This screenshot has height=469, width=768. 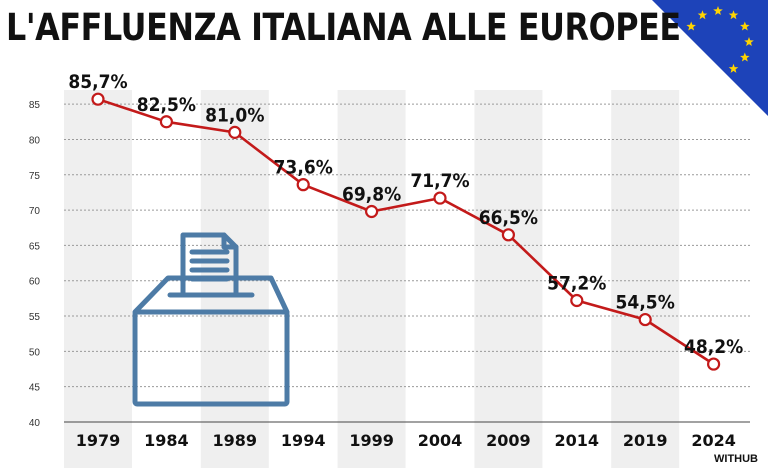 What do you see at coordinates (166, 440) in the screenshot?
I see `x-tick-label: 1984` at bounding box center [166, 440].